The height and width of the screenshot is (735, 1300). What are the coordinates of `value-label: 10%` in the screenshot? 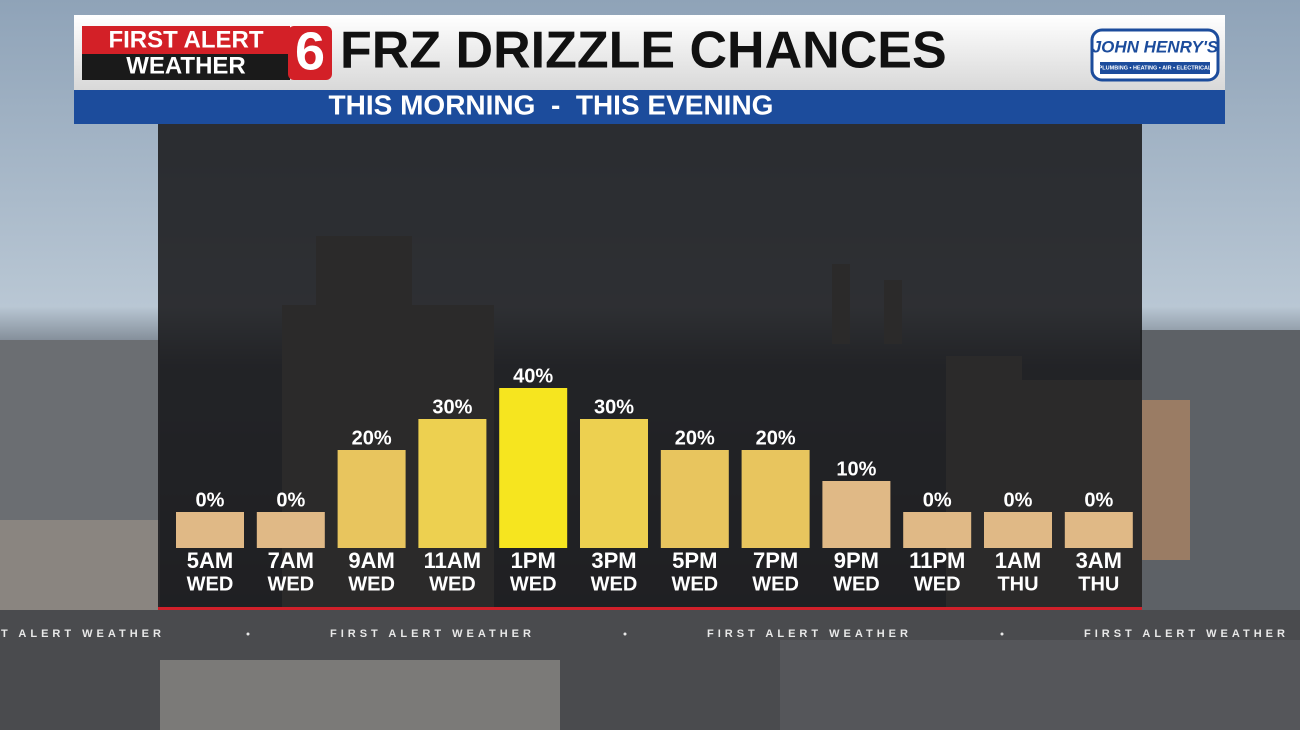 It's located at (856, 469).